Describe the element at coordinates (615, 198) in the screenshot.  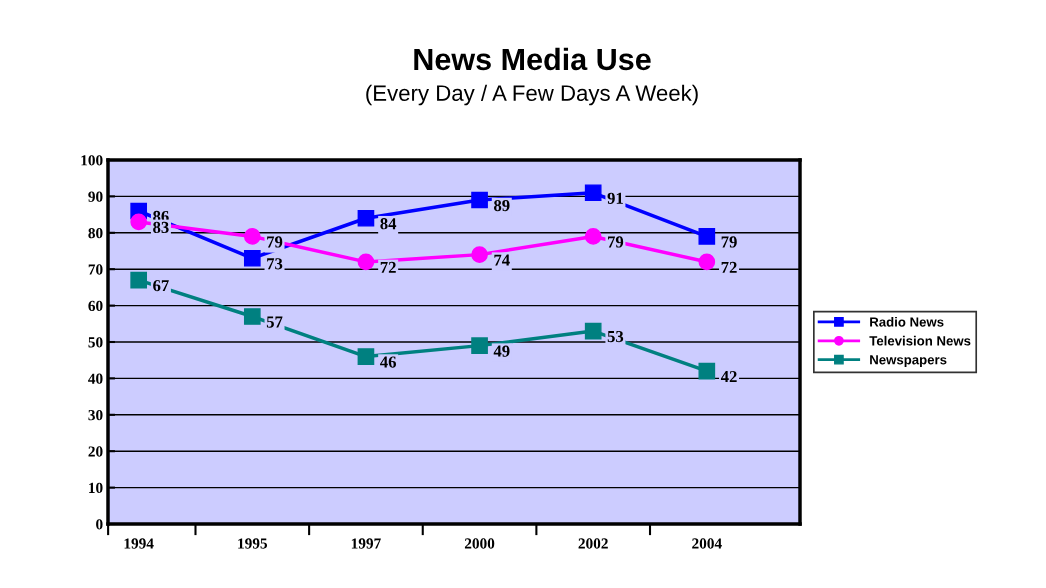
I see `data-label: 91` at that location.